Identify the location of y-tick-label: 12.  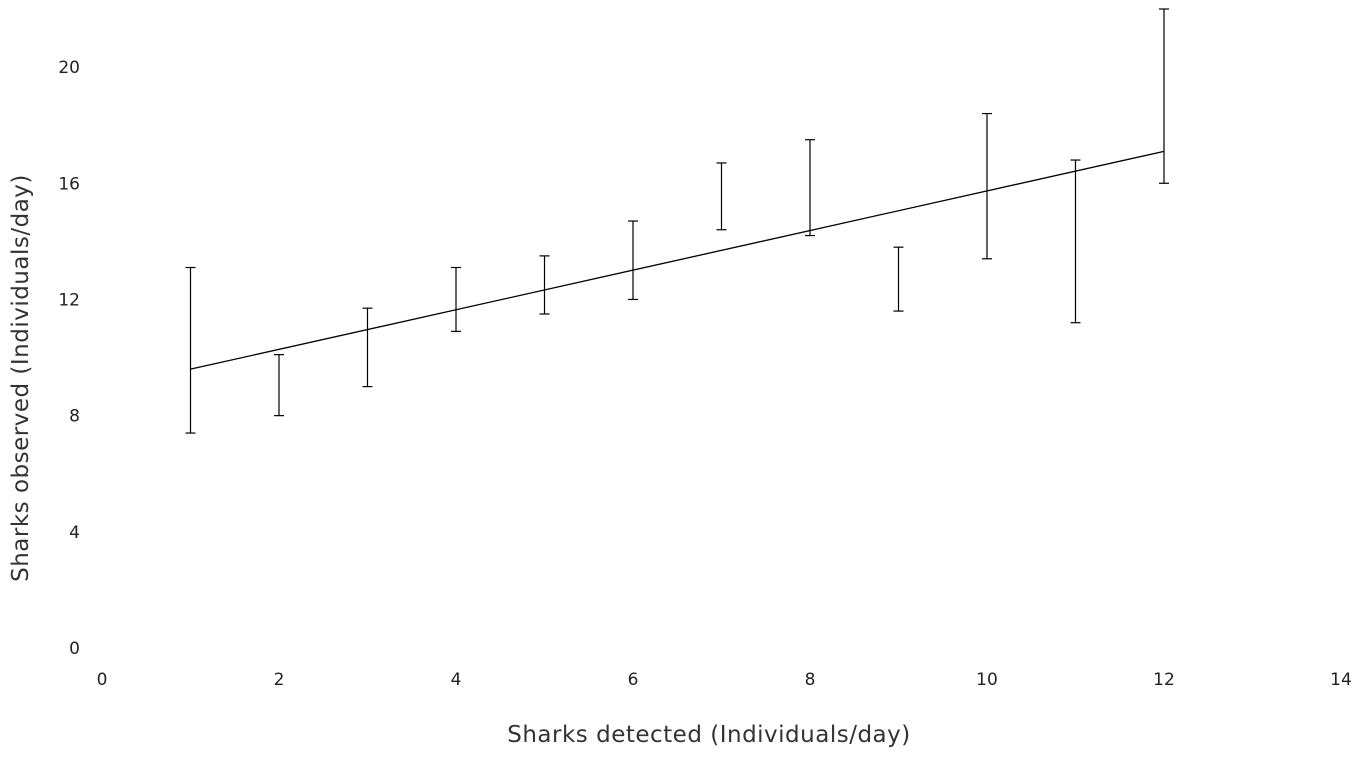
(69, 300).